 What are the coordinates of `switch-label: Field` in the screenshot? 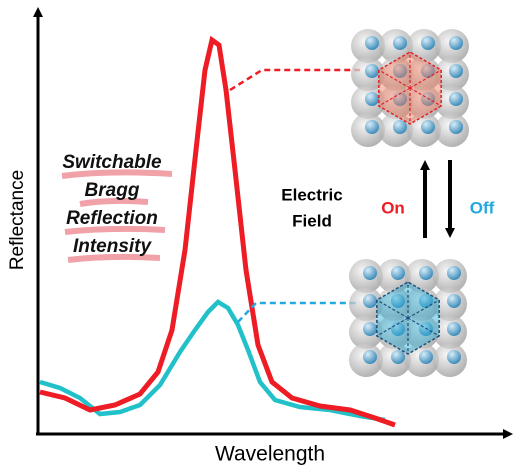 It's located at (312, 220).